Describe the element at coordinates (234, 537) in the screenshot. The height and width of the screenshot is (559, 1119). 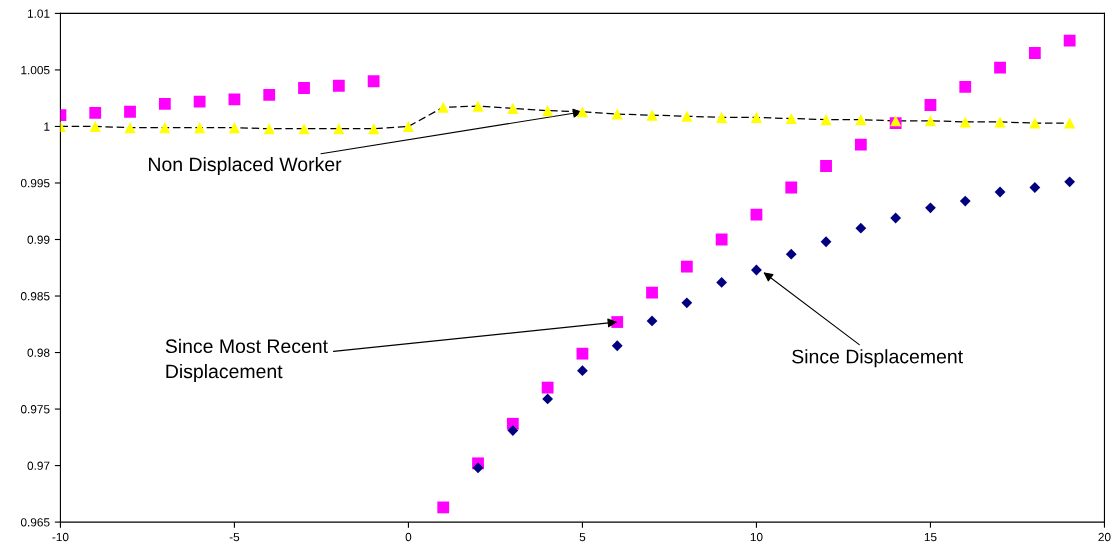
I see `x-tick-label: -5` at that location.